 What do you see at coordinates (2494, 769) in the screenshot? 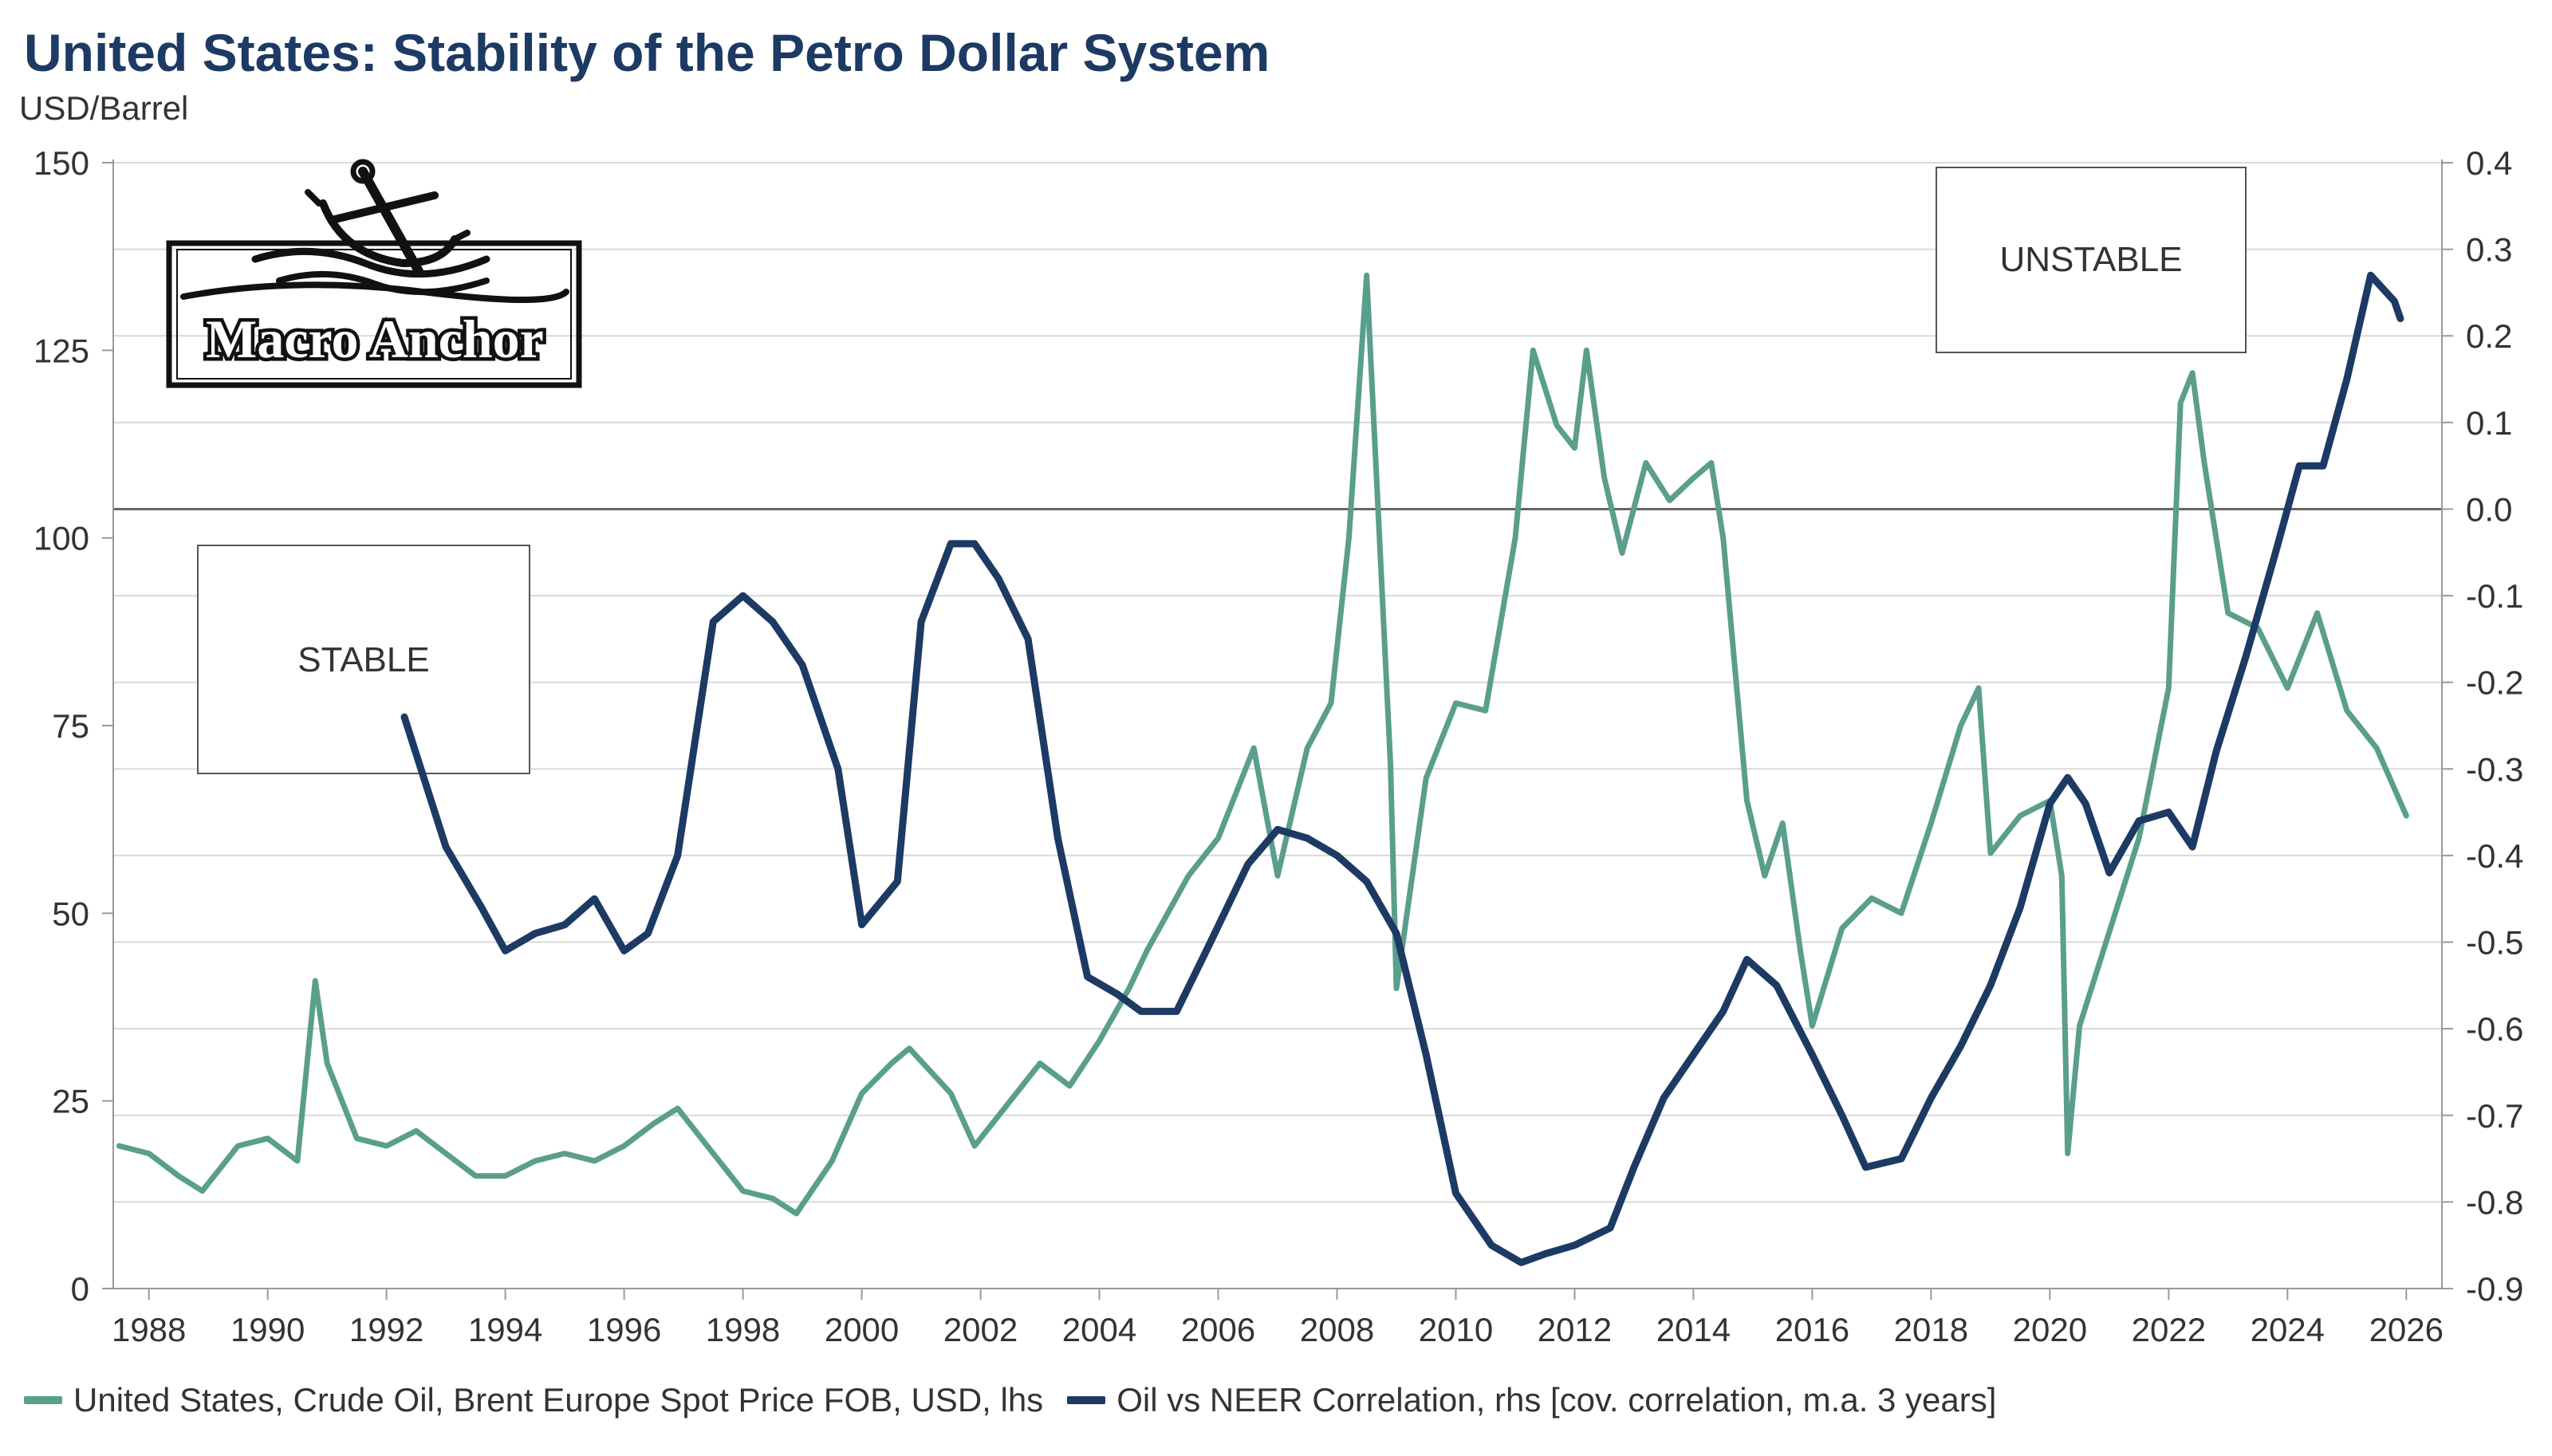
I see `right-axis-tick-label: -0.3` at bounding box center [2494, 769].